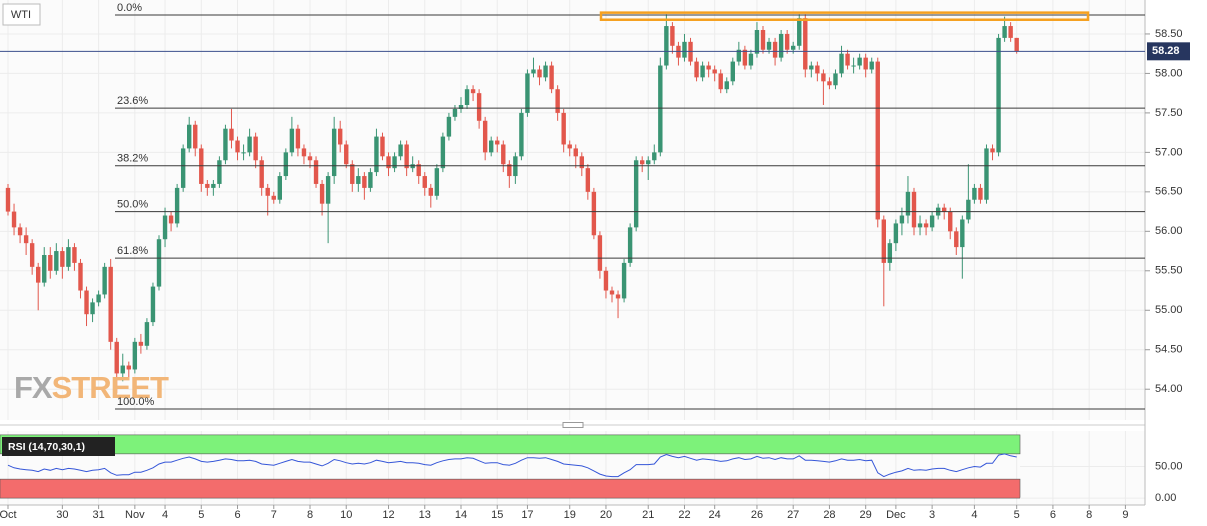 The width and height of the screenshot is (1207, 526). Describe the element at coordinates (21, 15) in the screenshot. I see `chart-title: WTI` at that location.